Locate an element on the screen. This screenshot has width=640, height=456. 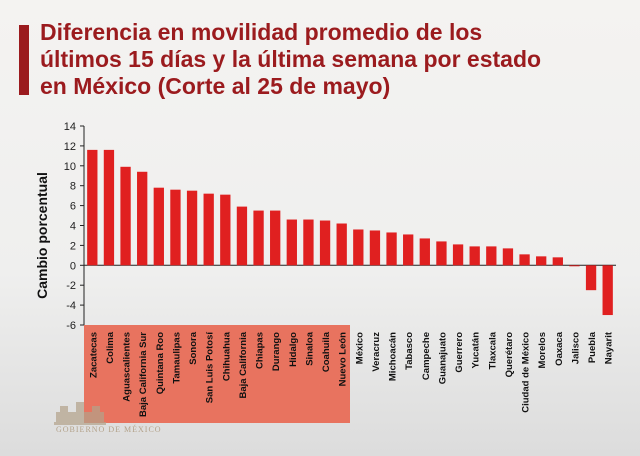
x-tick-label: Campeche is located at coordinates (426, 356).